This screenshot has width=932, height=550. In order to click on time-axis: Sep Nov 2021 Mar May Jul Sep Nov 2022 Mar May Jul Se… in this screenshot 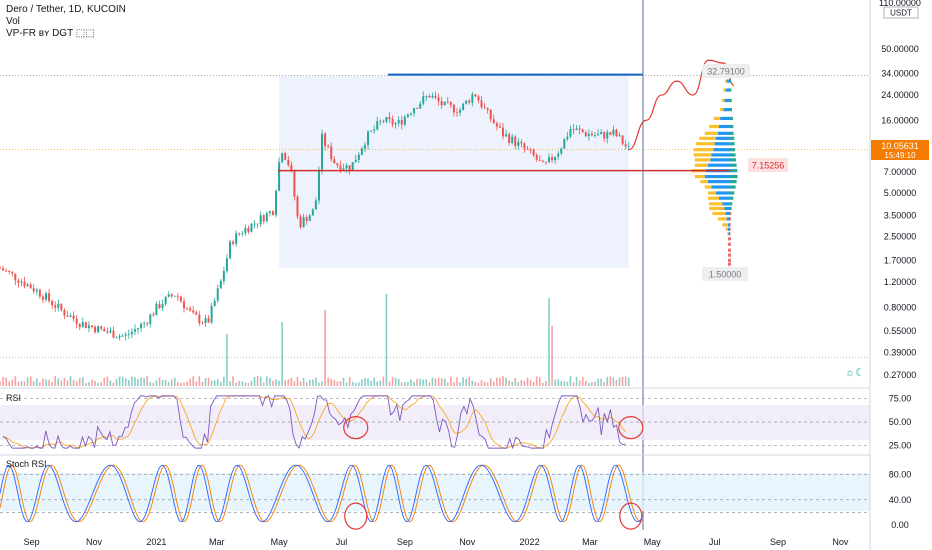, I will do `click(436, 542)`.